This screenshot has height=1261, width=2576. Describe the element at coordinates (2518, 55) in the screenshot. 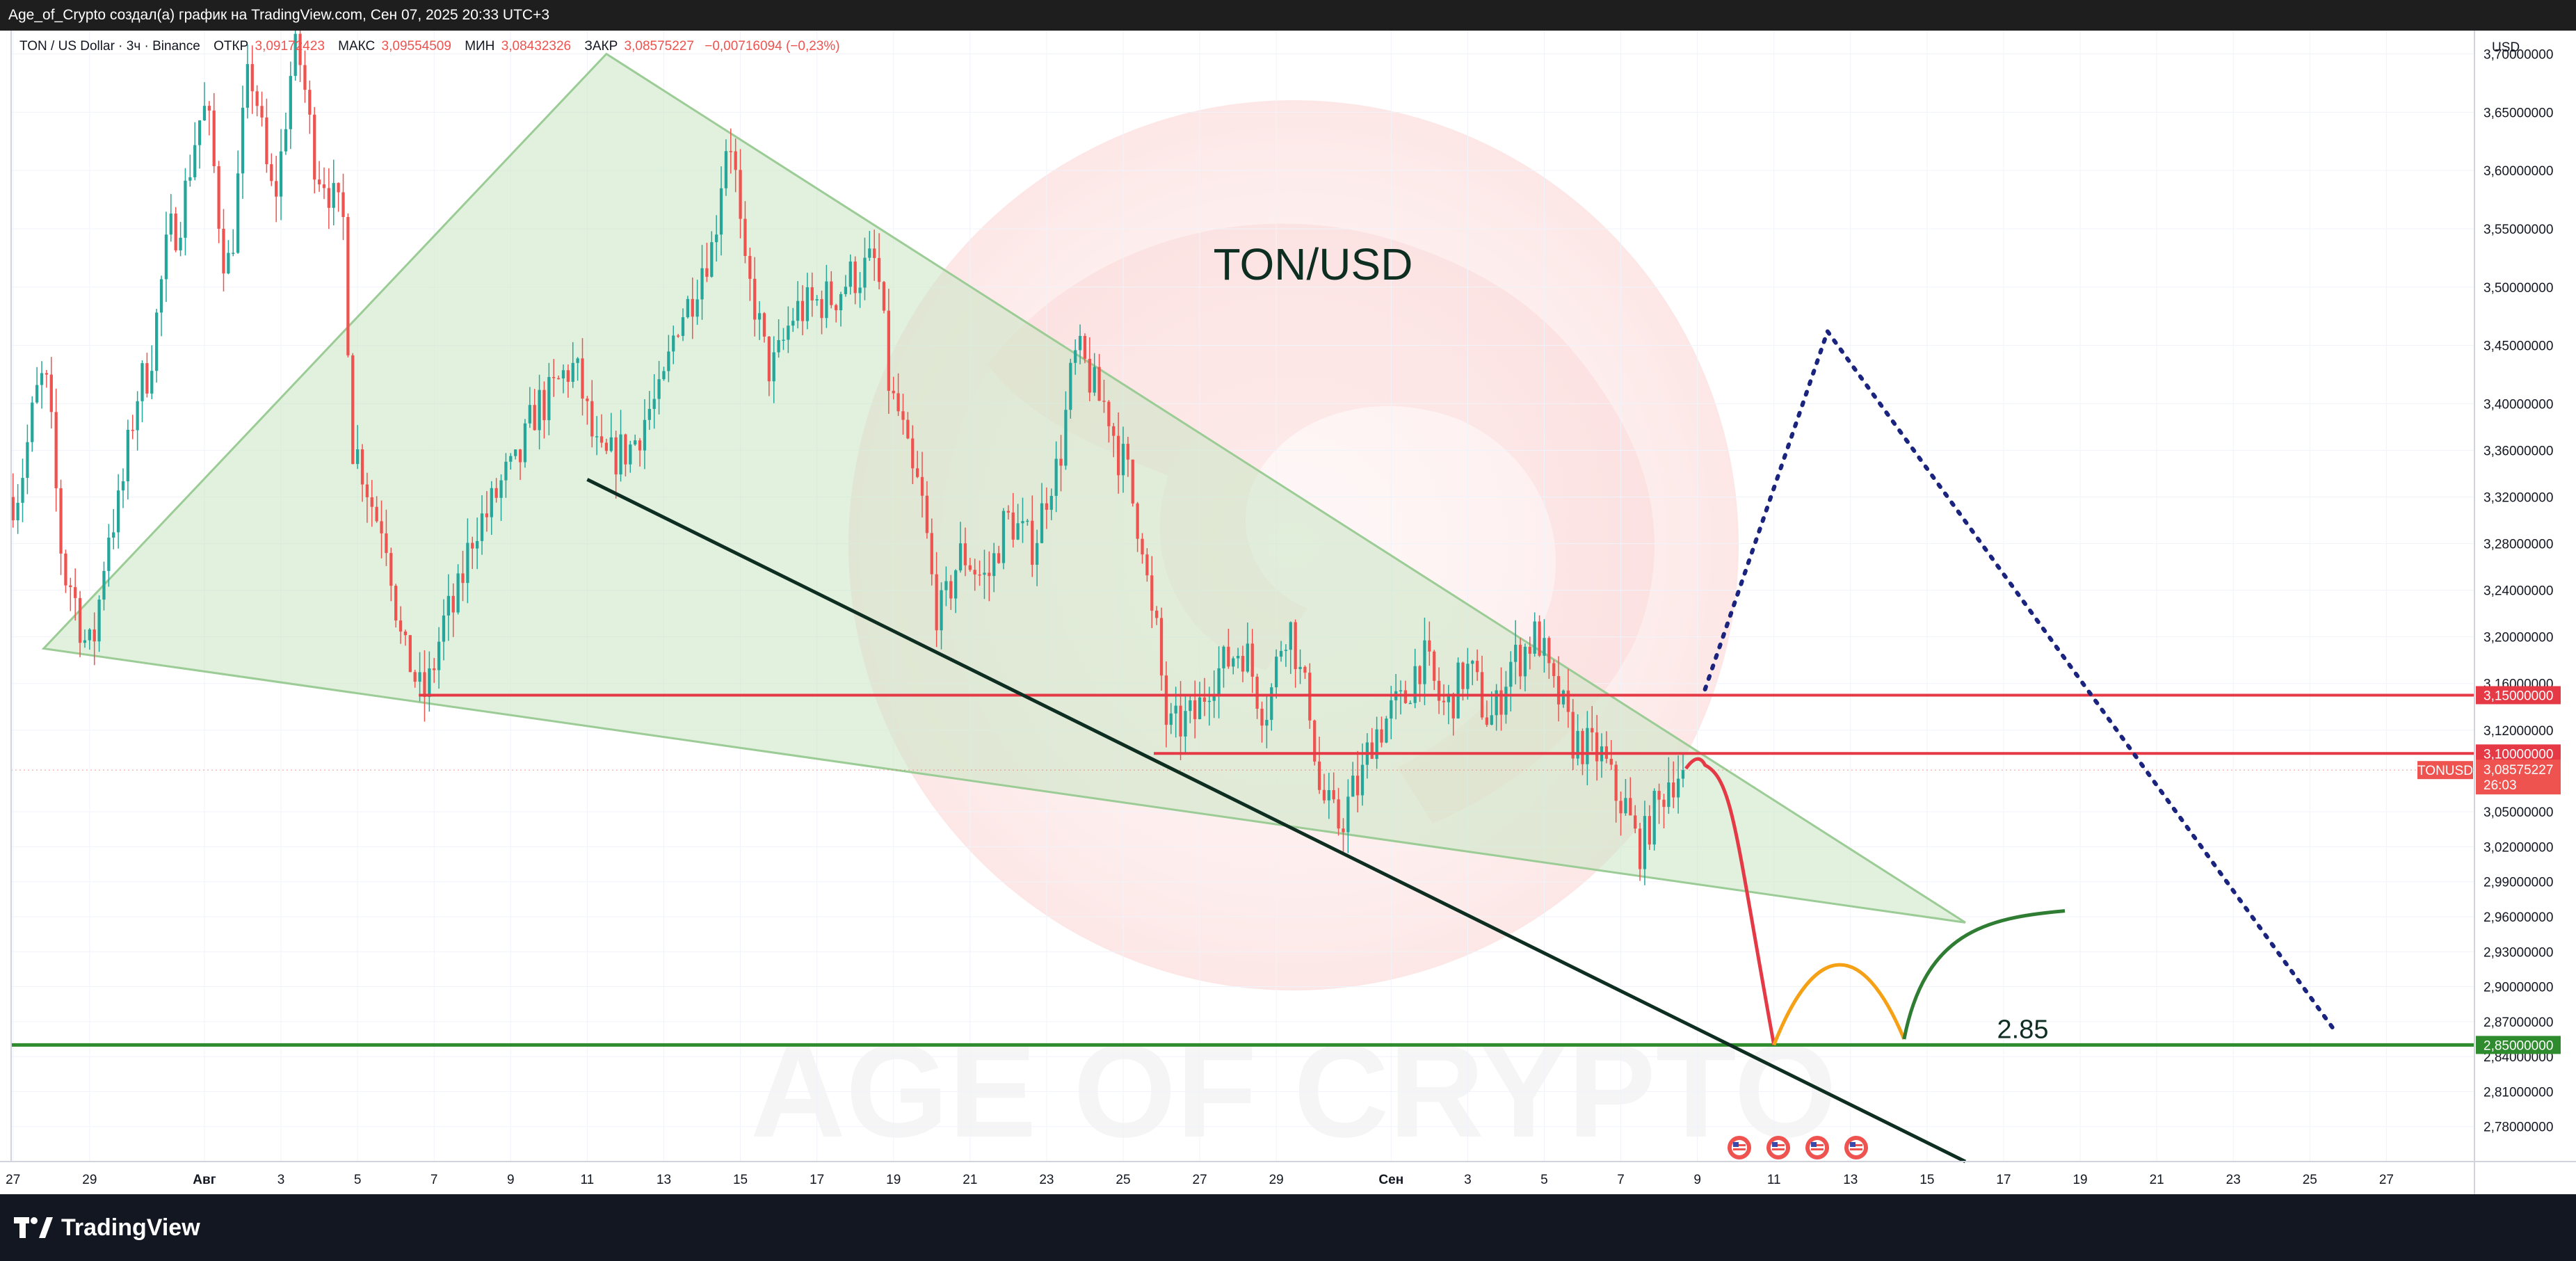

I see `y-tick-label: 3,70000000` at that location.